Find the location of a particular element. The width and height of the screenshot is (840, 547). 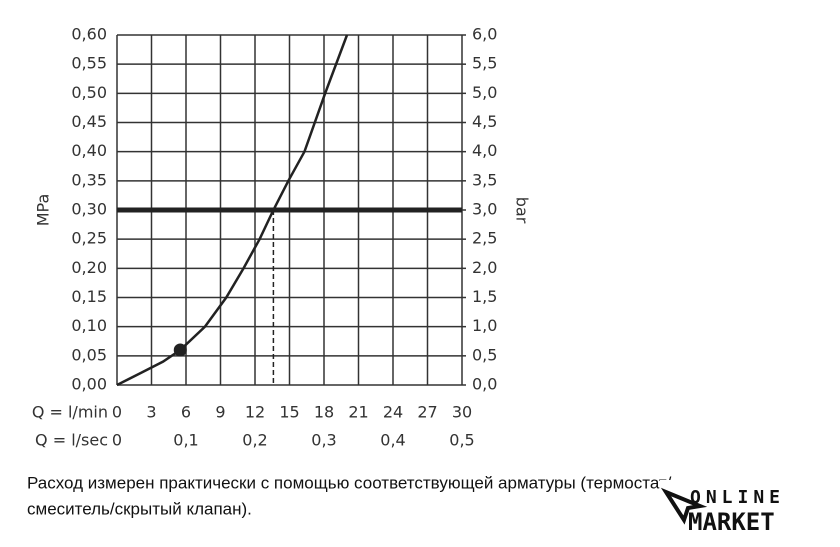

x2-tick-label: 0,5 is located at coordinates (461, 440).